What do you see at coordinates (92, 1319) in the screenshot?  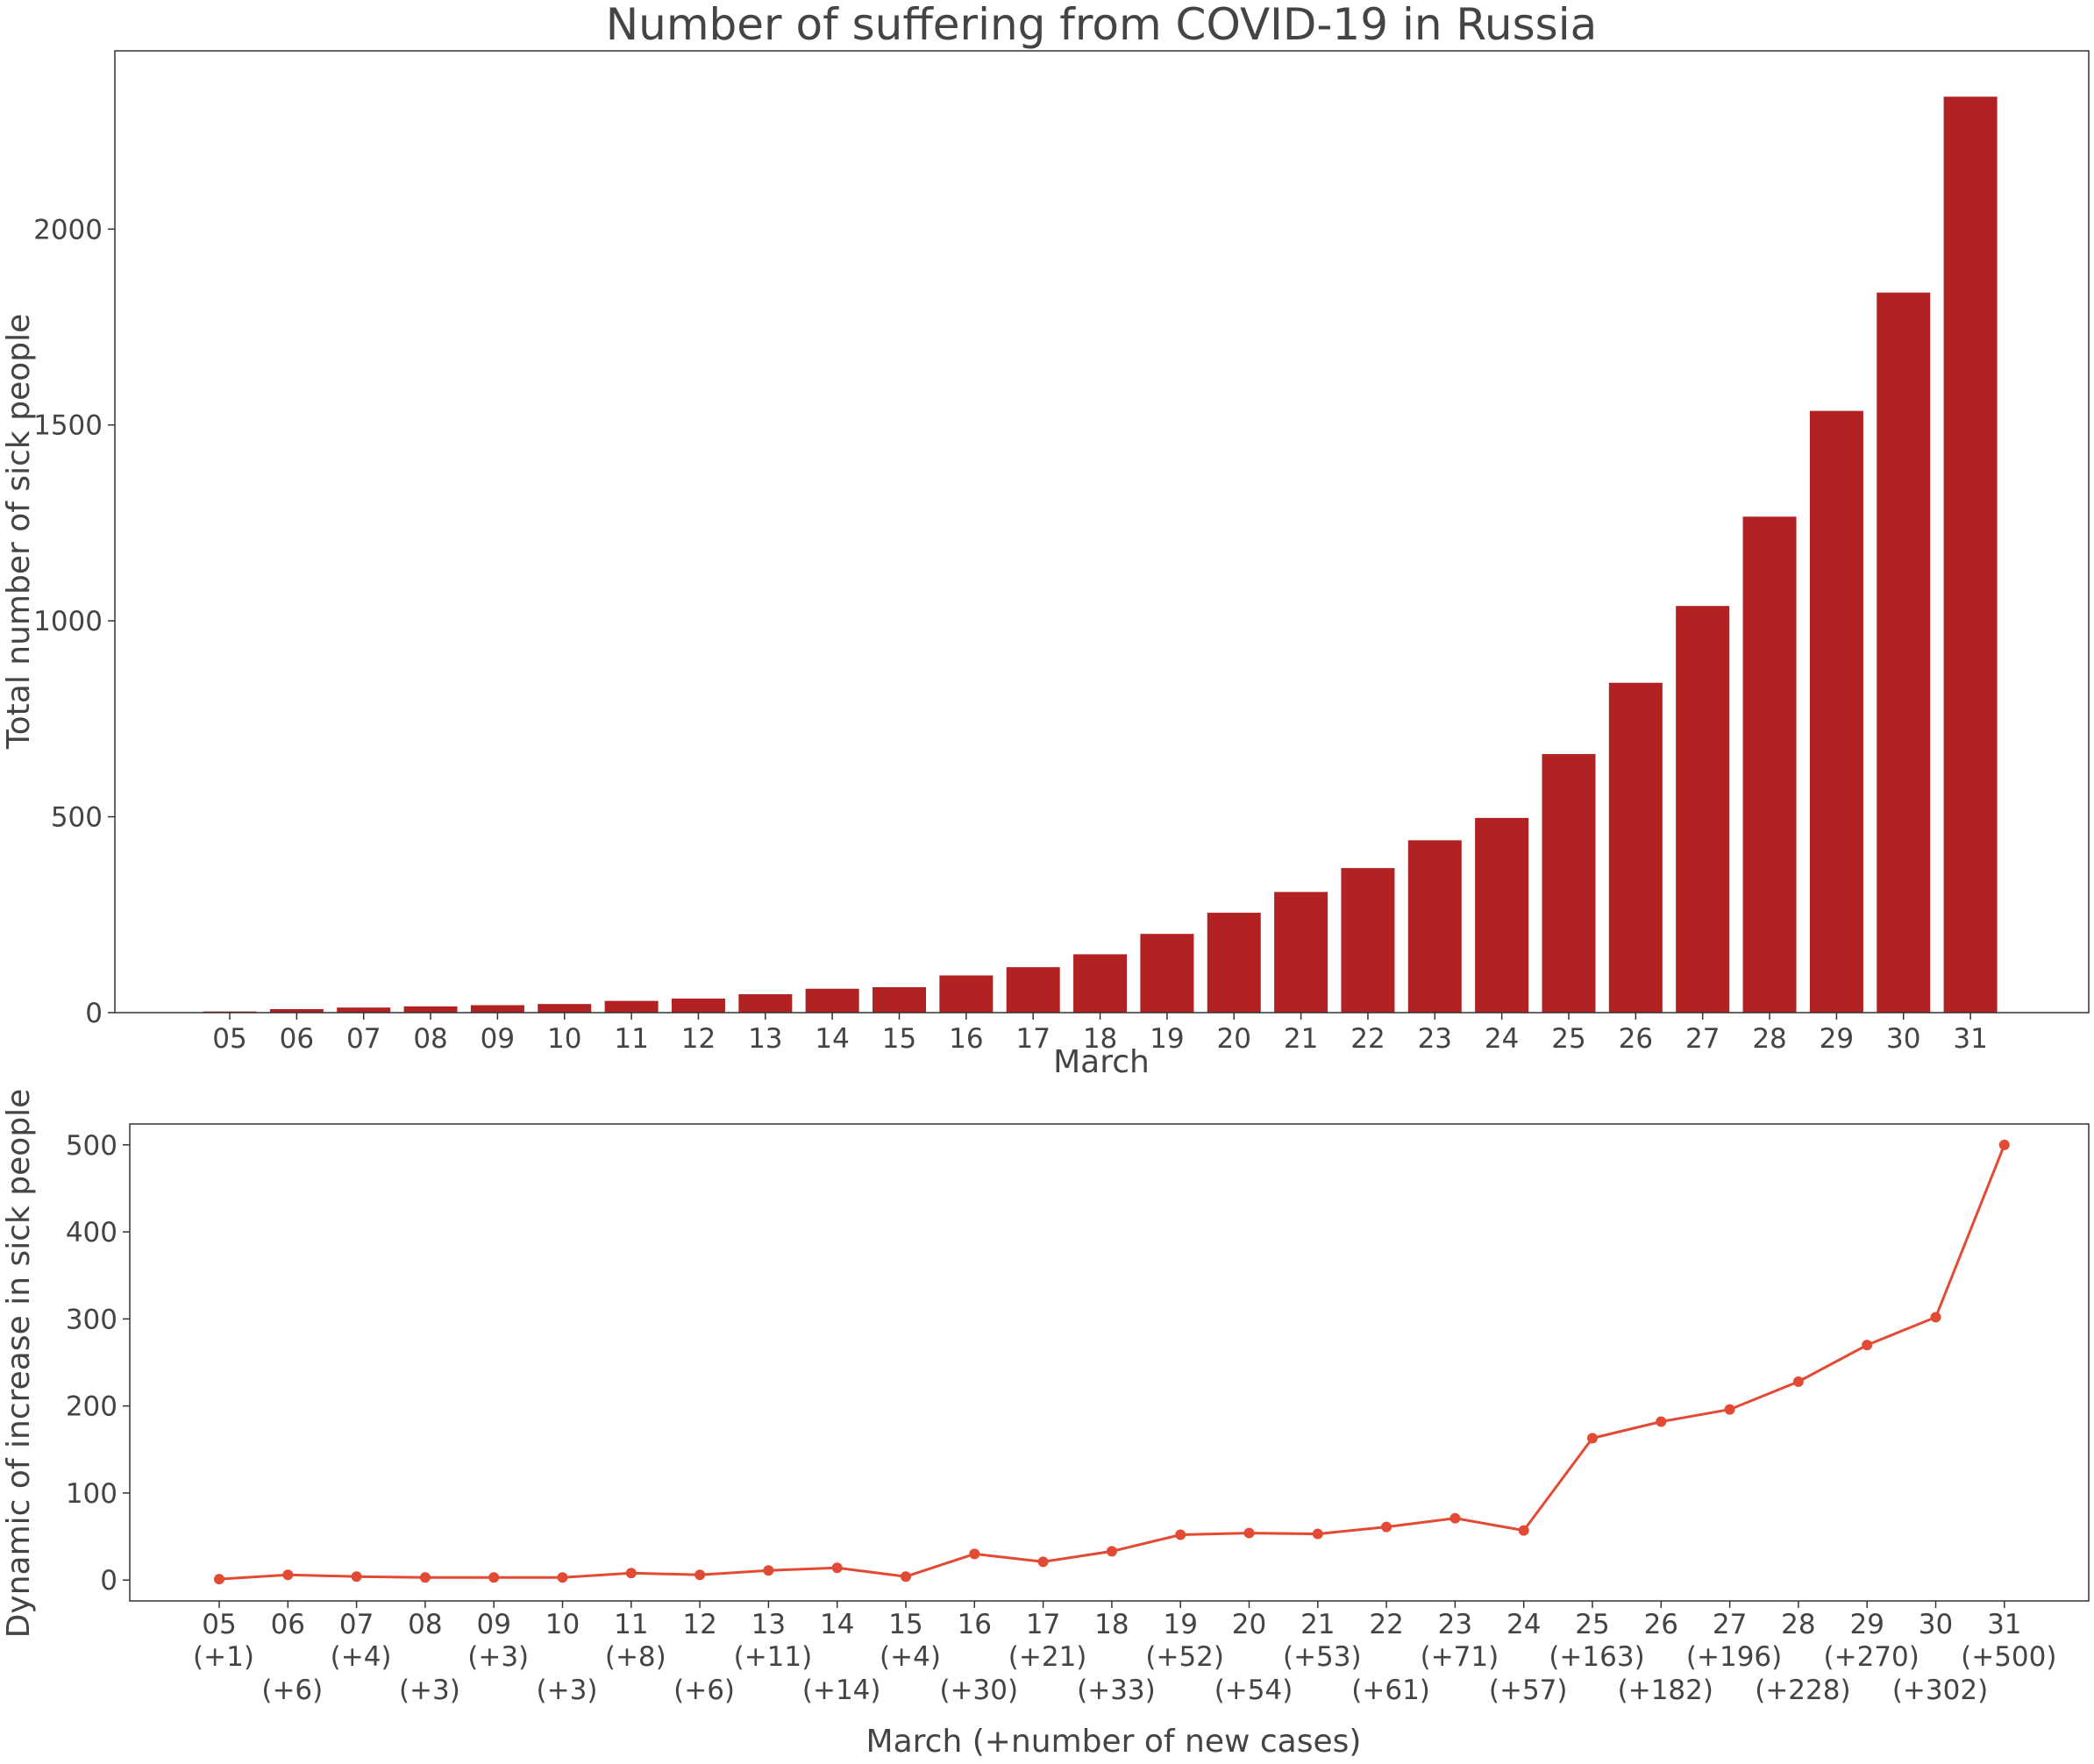 I see `line-y-tick-label: 300` at bounding box center [92, 1319].